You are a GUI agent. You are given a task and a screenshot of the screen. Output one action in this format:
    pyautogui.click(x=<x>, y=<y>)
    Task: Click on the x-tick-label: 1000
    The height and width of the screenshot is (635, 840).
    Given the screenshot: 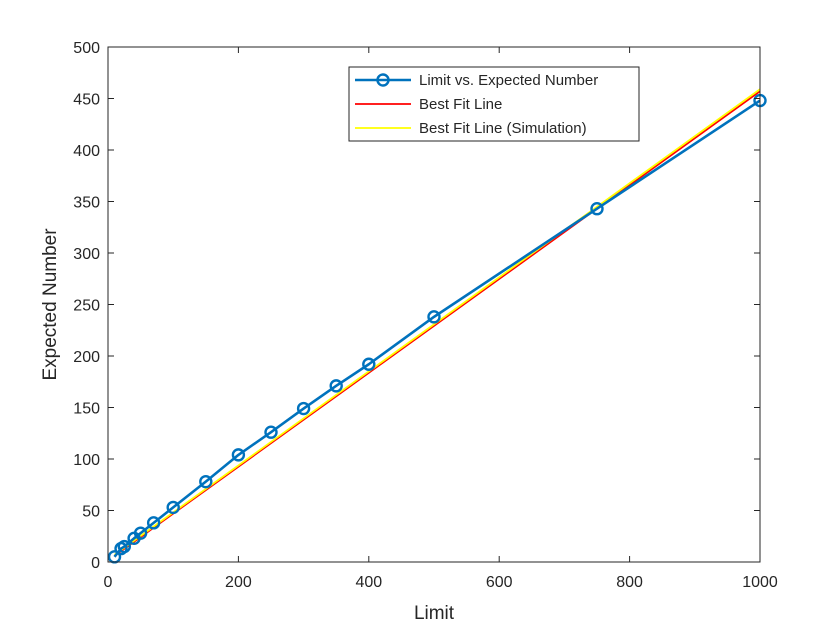 What is the action you would take?
    pyautogui.click(x=760, y=582)
    